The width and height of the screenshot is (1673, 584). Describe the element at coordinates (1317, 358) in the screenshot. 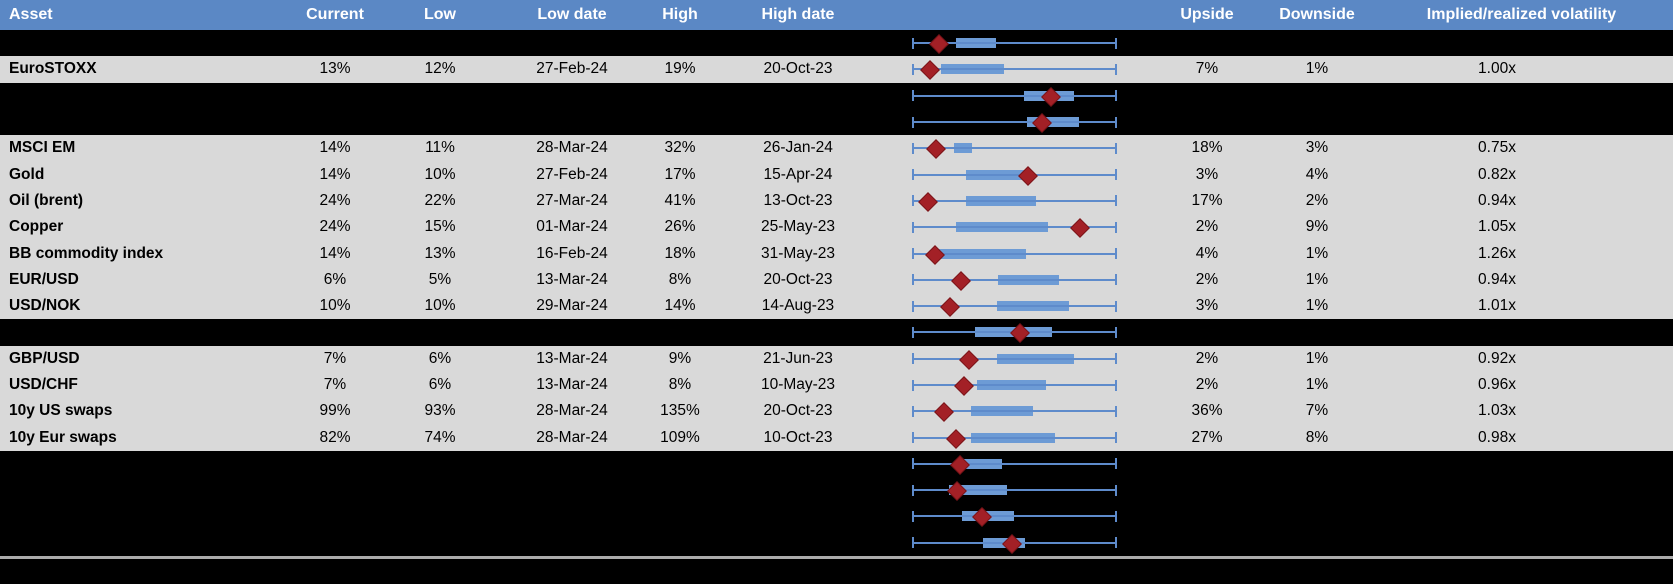

I see `downside-cell: 1%` at that location.